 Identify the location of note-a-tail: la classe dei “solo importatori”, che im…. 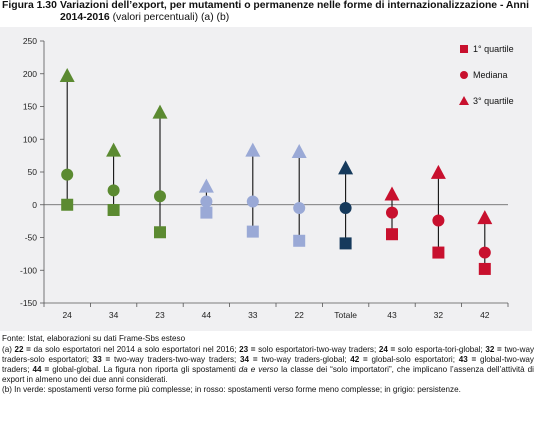
(268, 374).